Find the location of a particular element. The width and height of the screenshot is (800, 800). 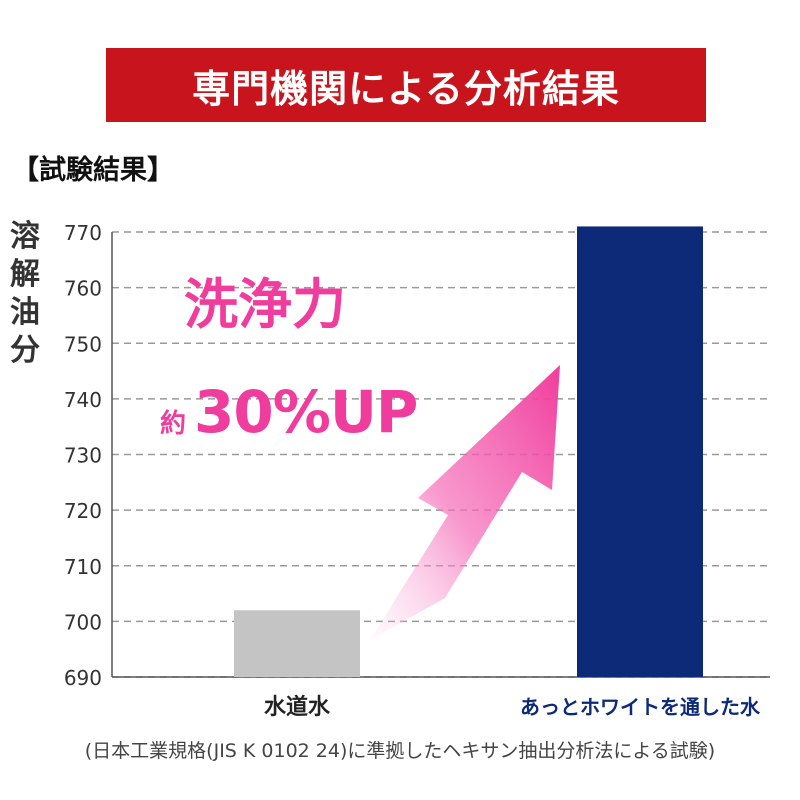

y-tick-label: 730 is located at coordinates (83, 456).